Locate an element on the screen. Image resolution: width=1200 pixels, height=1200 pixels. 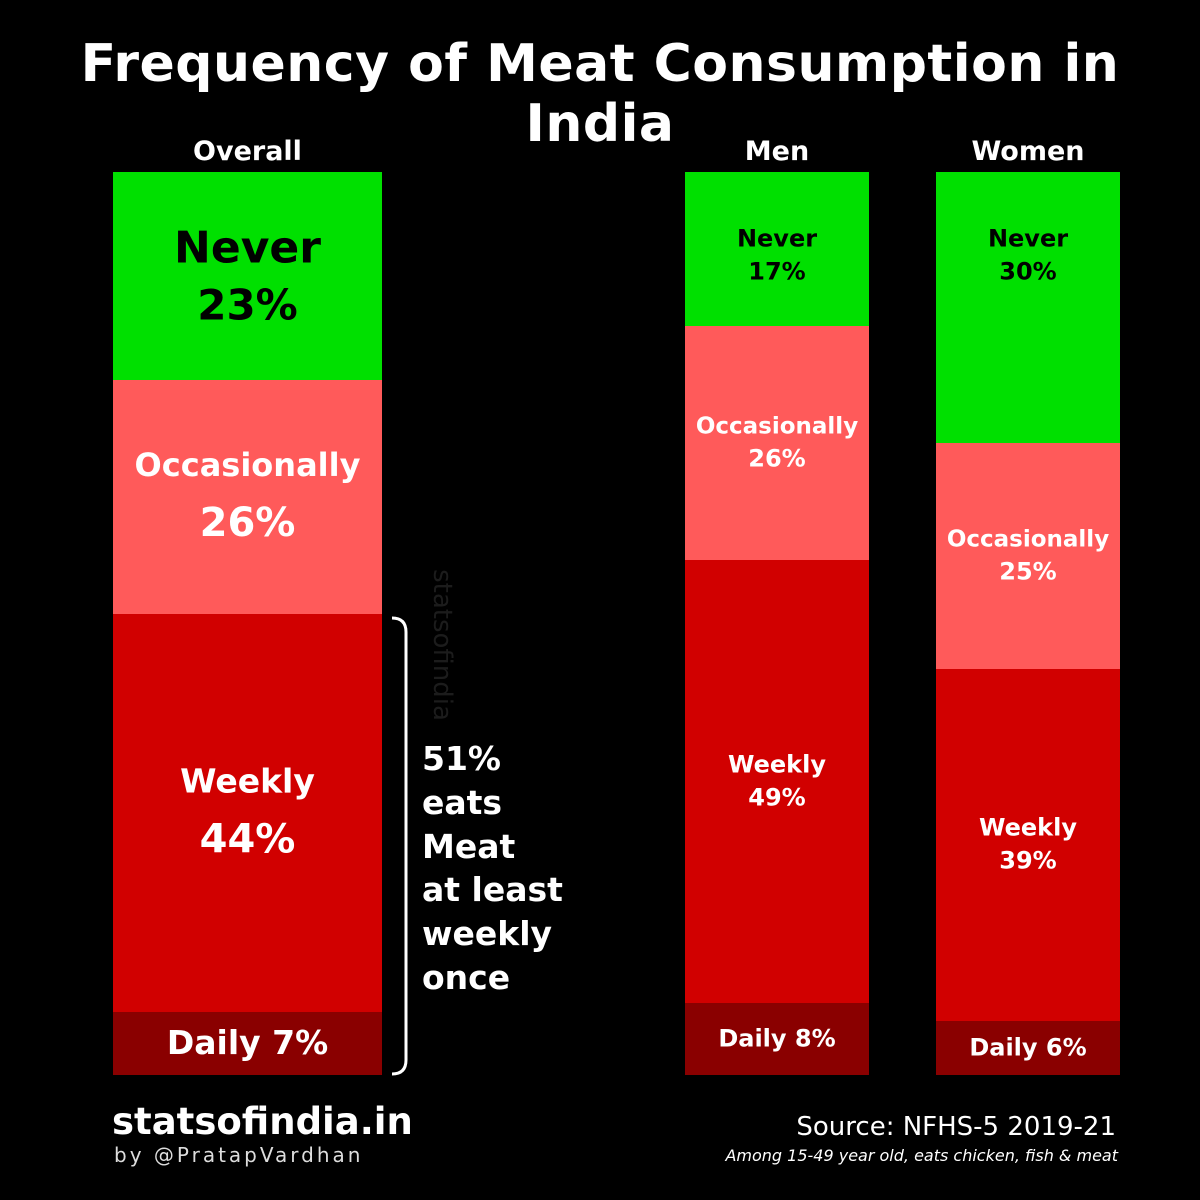
segment-value: 49% is located at coordinates (777, 797).